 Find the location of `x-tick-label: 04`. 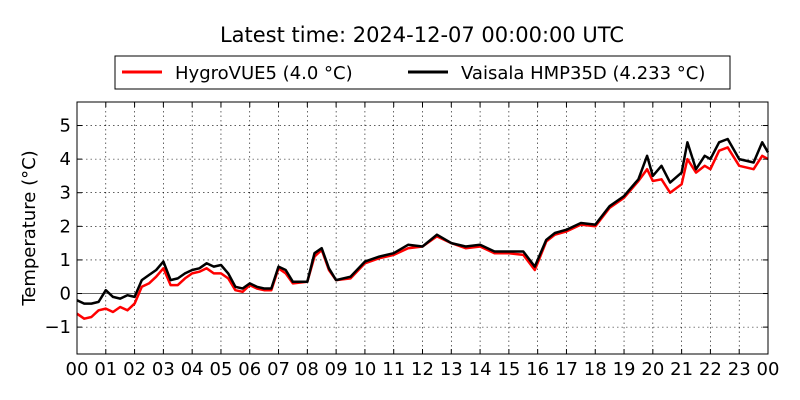

x-tick-label: 04 is located at coordinates (192, 369).